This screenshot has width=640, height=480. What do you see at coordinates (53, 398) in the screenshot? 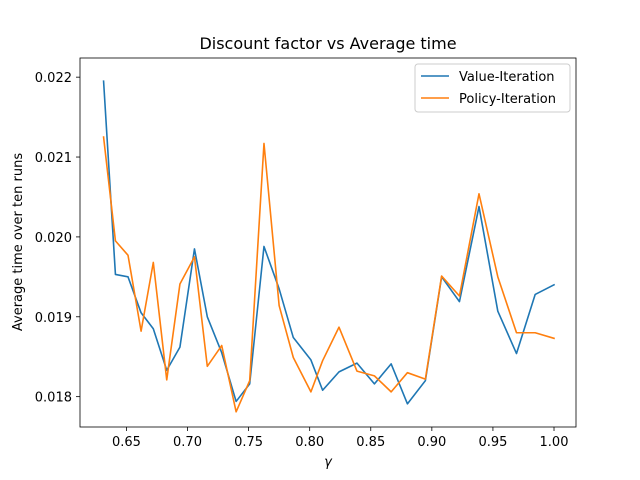
I see `y-tick-label: 0.018` at bounding box center [53, 398].